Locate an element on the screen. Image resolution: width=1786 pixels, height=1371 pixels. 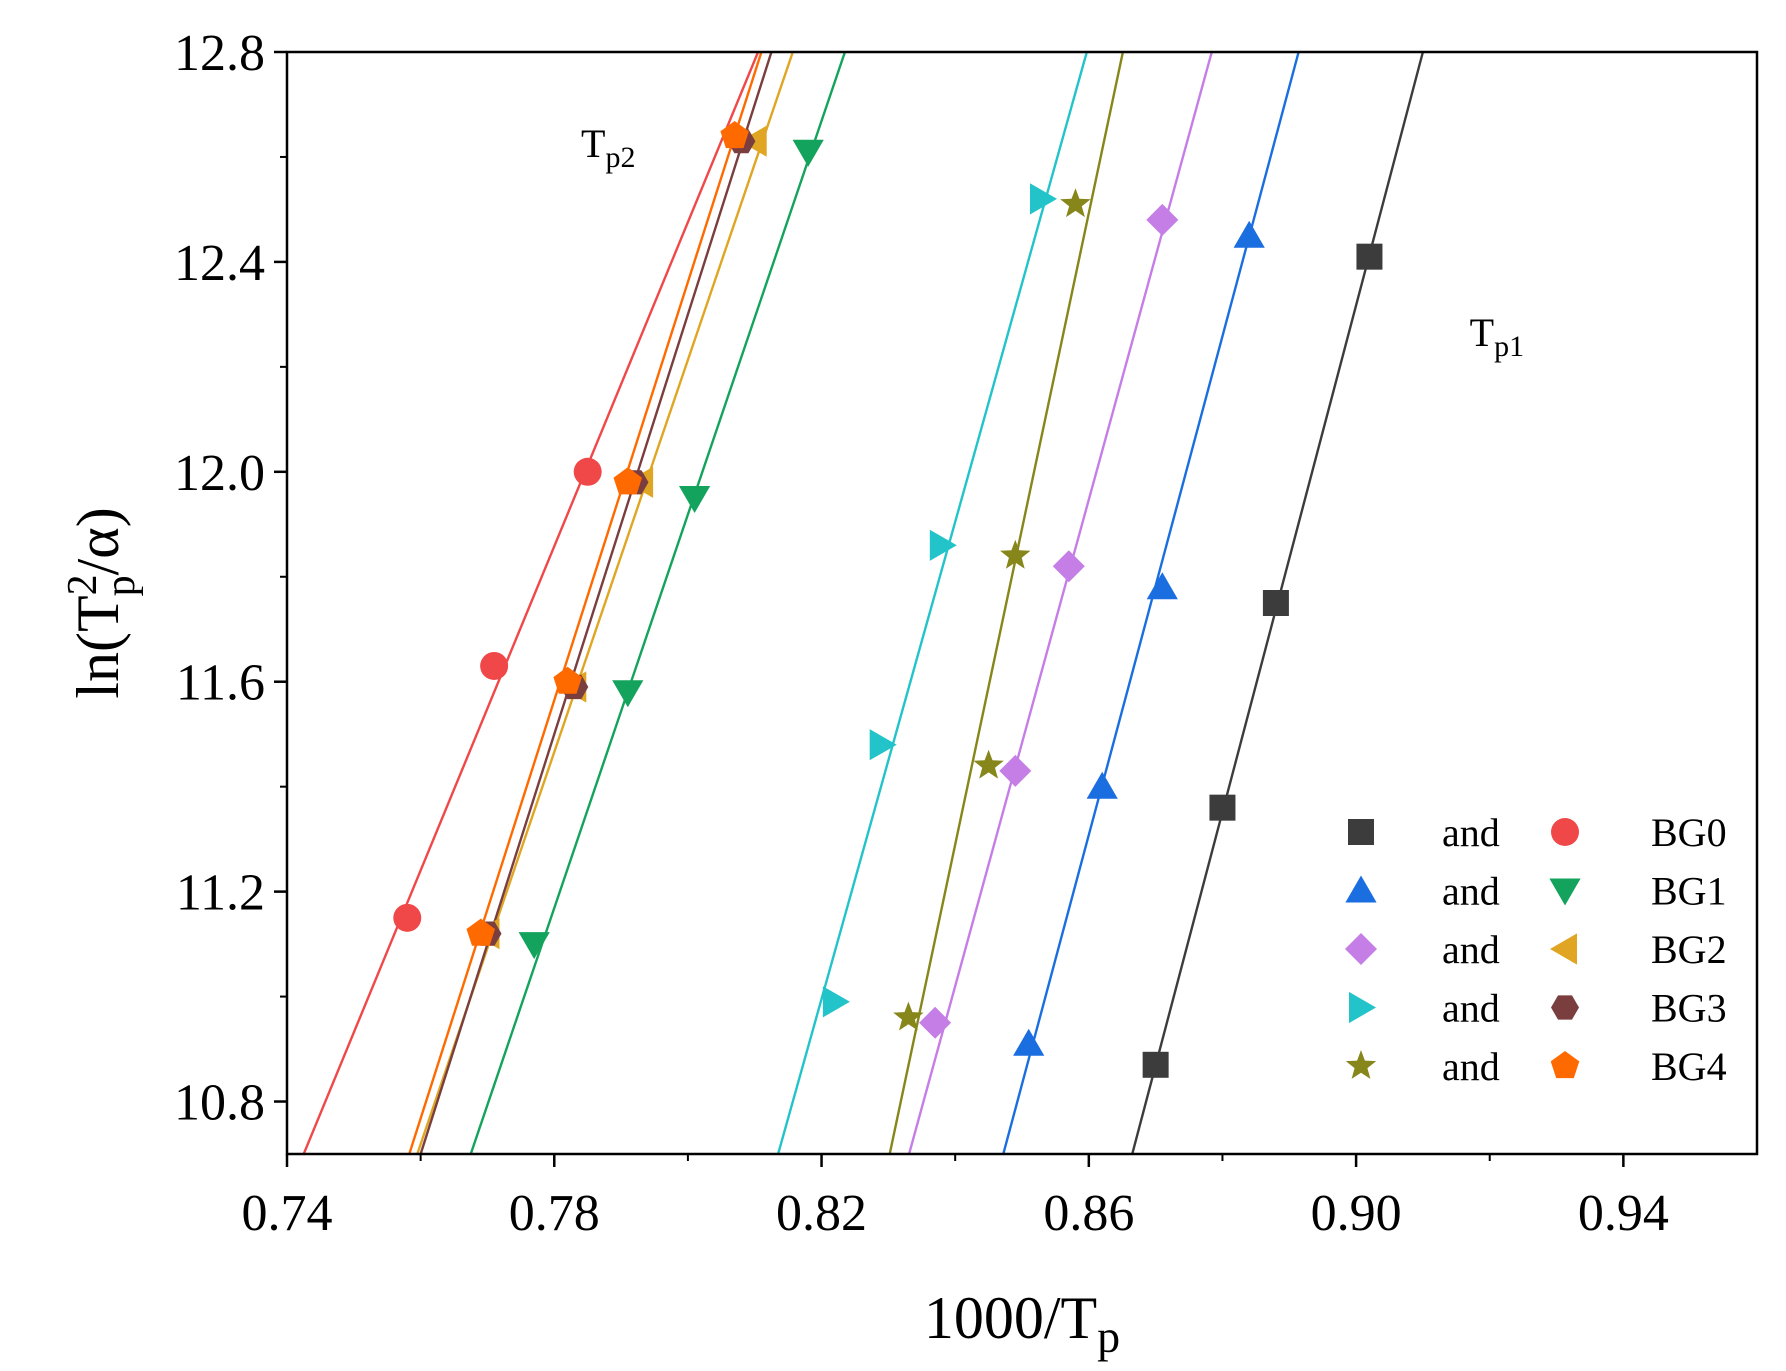
x-axis-title-main: 1000/T is located at coordinates (1010, 1318).